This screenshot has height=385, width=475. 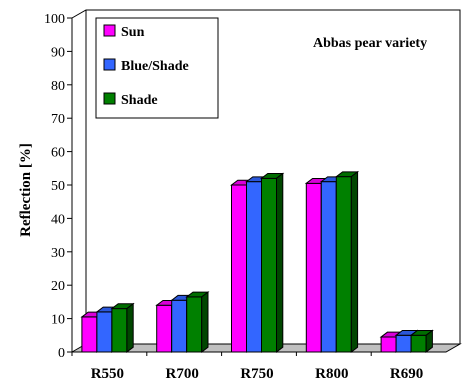 What do you see at coordinates (58, 320) in the screenshot?
I see `y-tick-label: 10` at bounding box center [58, 320].